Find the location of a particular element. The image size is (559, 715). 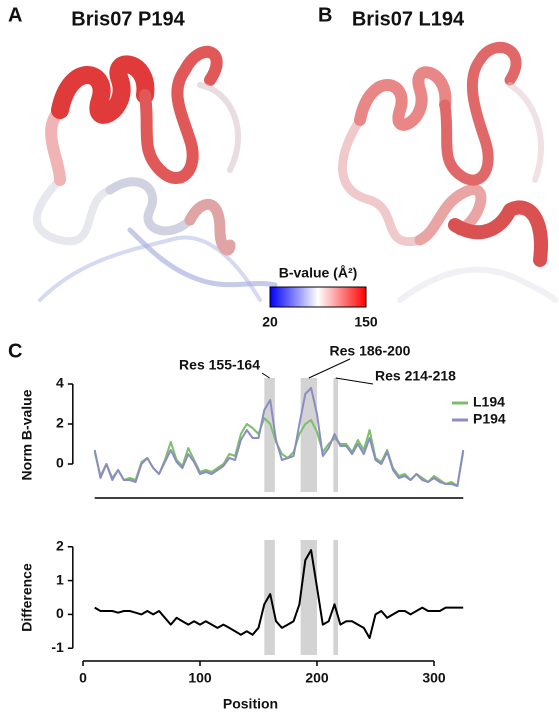

highlight-label: Res 214-218 is located at coordinates (415, 376).